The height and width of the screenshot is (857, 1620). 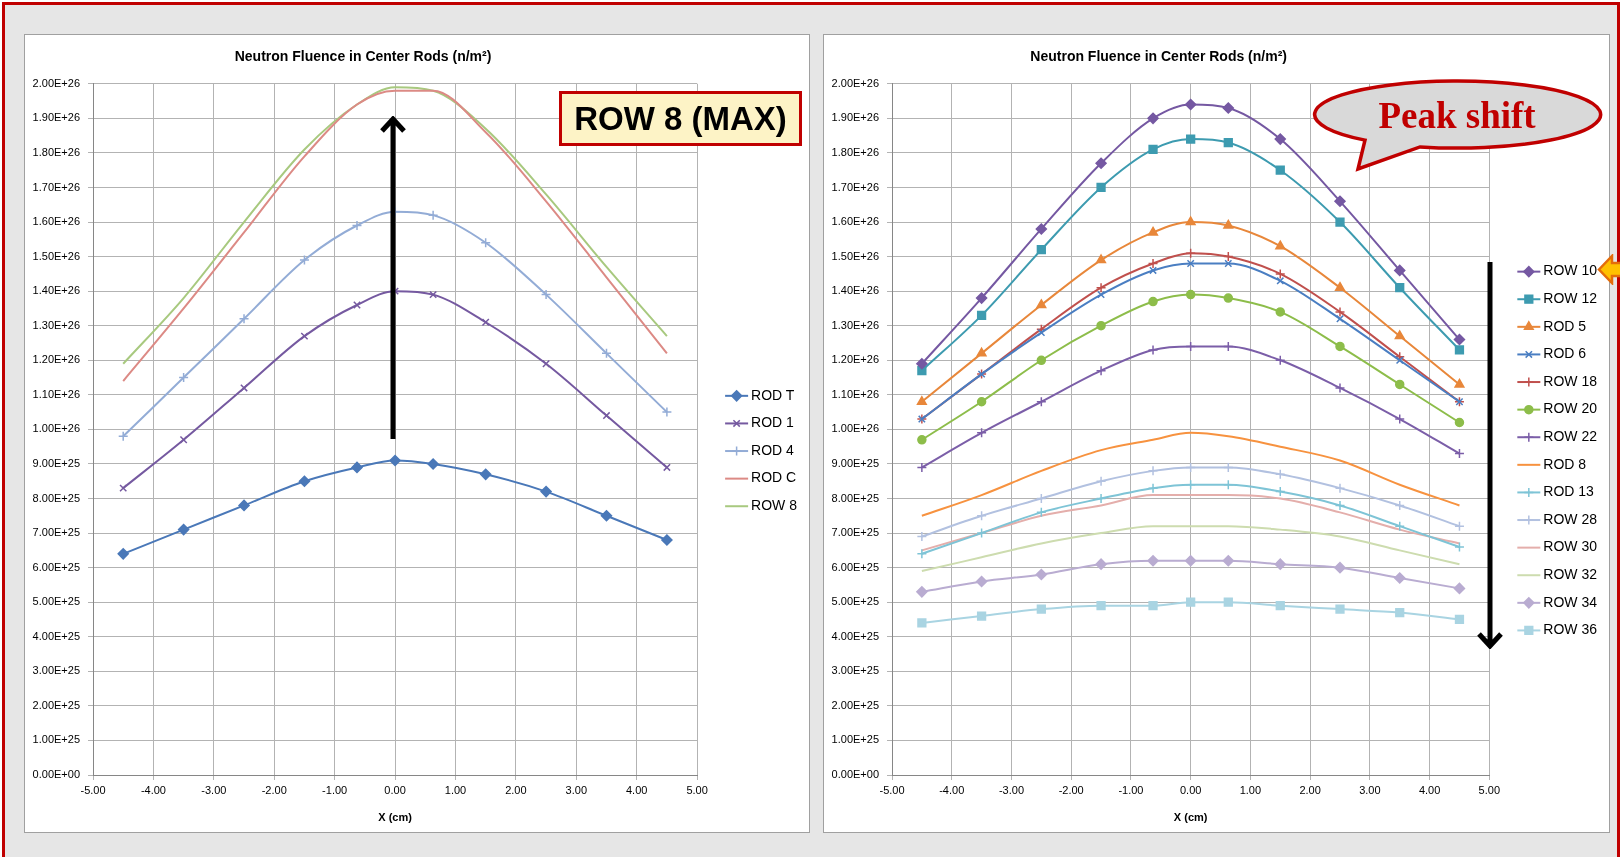 I want to click on legend-label: ROW 22, so click(x=1570, y=436).